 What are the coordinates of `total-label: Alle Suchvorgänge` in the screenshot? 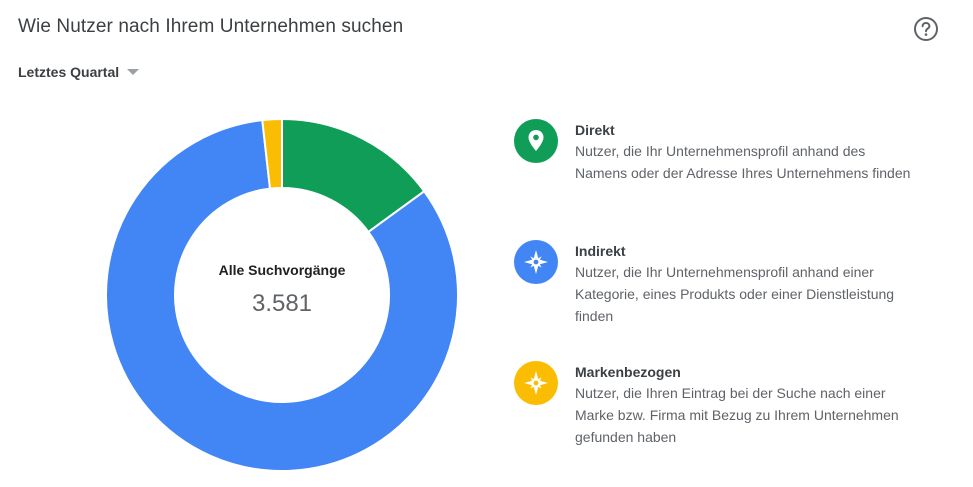 It's located at (282, 270).